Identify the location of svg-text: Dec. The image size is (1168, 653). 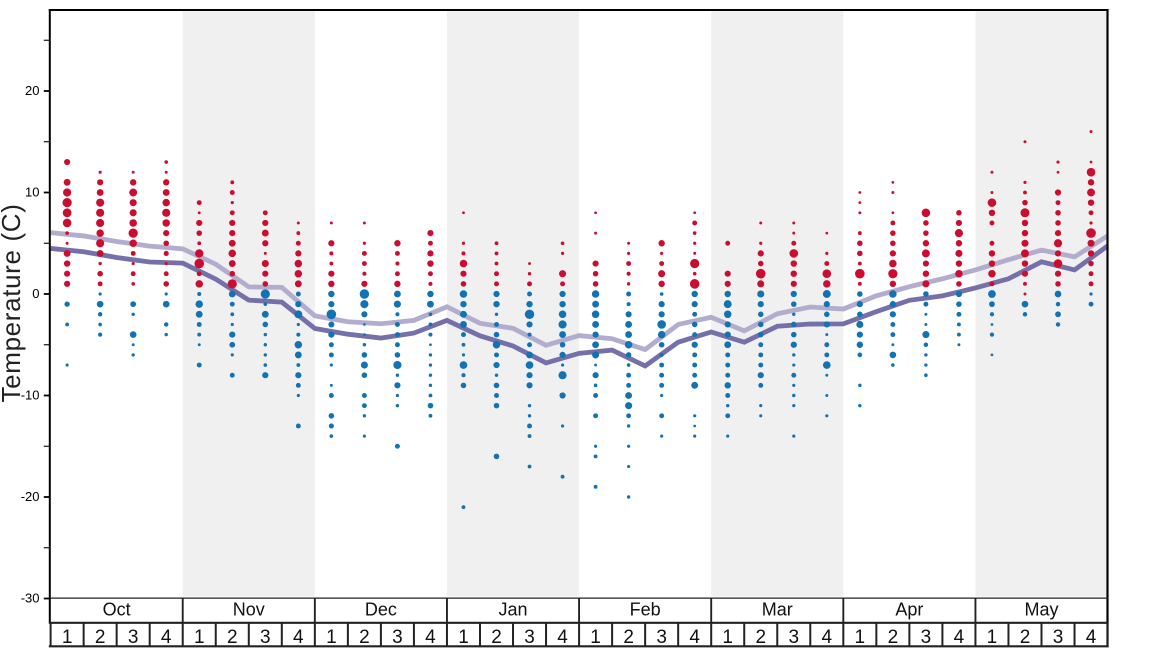
(381, 610).